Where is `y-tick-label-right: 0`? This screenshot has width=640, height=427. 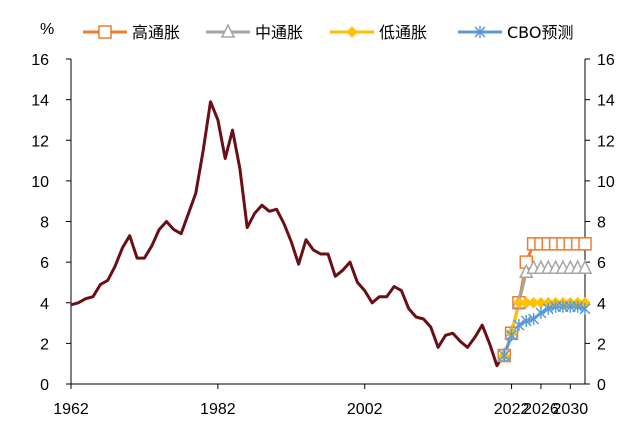
y-tick-label-right: 0 is located at coordinates (601, 385).